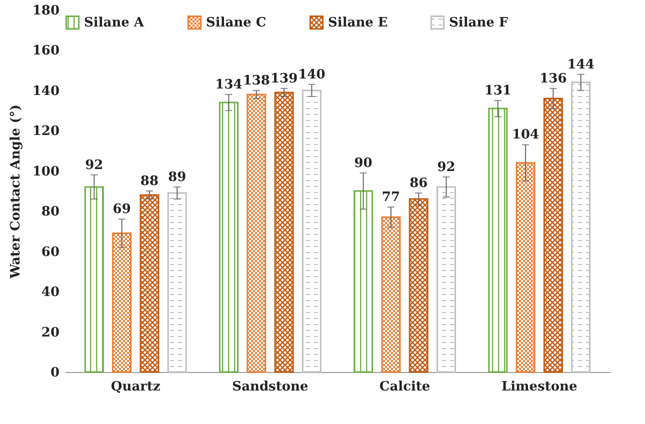 The image size is (645, 424). What do you see at coordinates (135, 387) in the screenshot?
I see `x-tick-label: Quartz` at bounding box center [135, 387].